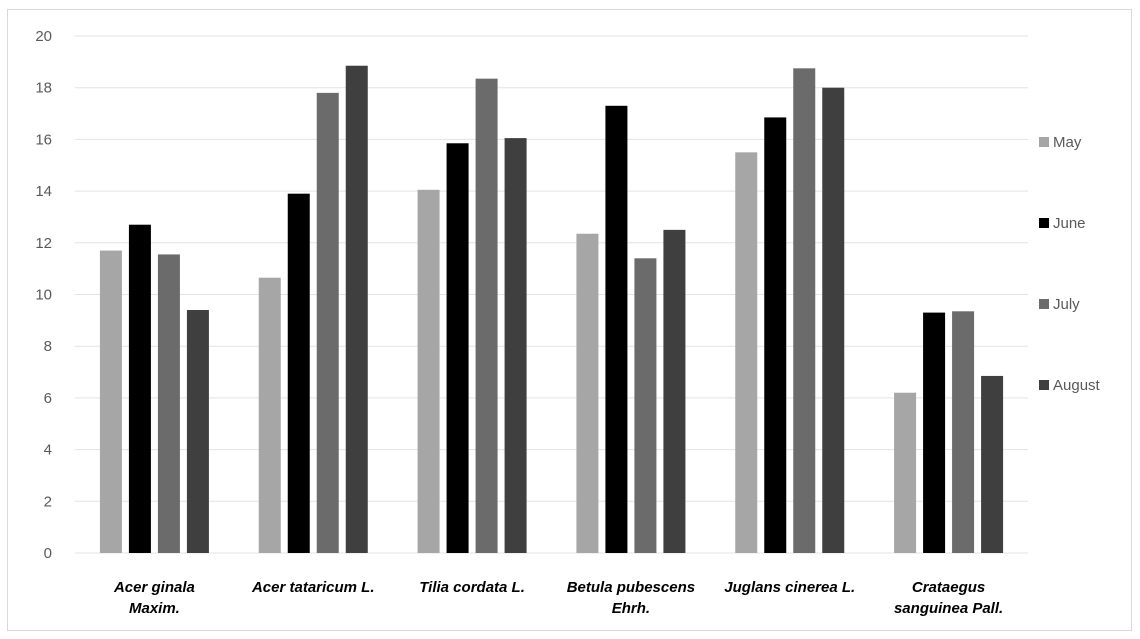 This screenshot has height=639, width=1140. What do you see at coordinates (1069, 223) in the screenshot?
I see `legend-label-june: June` at bounding box center [1069, 223].